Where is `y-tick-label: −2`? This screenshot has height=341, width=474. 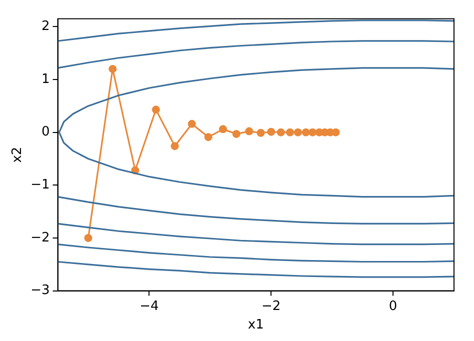
y-tick-label: −2 is located at coordinates (40, 238).